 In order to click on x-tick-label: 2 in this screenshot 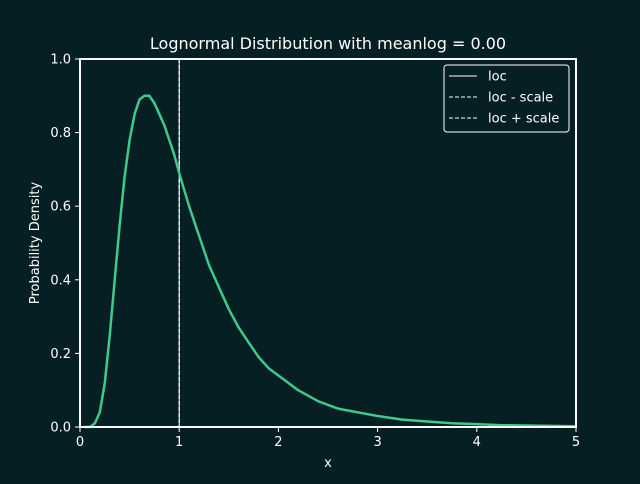, I will do `click(278, 442)`.